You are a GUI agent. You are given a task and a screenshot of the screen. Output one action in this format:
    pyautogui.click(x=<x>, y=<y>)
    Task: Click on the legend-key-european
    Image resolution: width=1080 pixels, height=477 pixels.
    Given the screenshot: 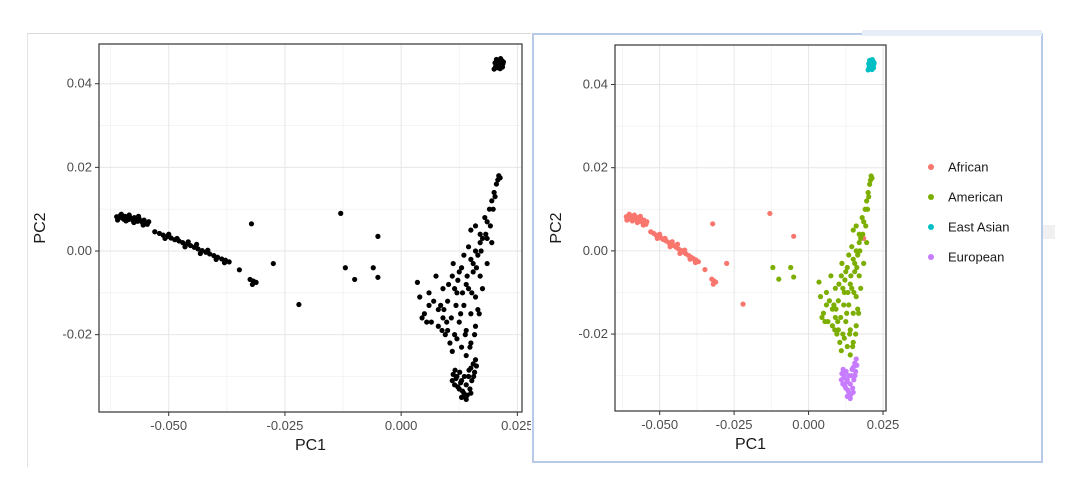 What is the action you would take?
    pyautogui.click(x=931, y=257)
    